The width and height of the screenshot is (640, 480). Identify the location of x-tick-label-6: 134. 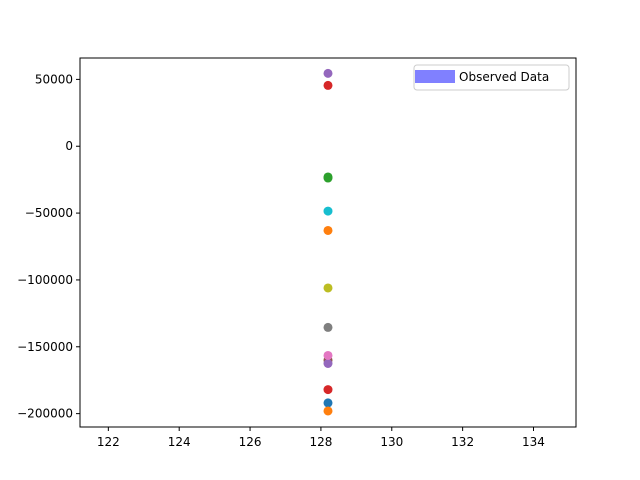
(533, 442).